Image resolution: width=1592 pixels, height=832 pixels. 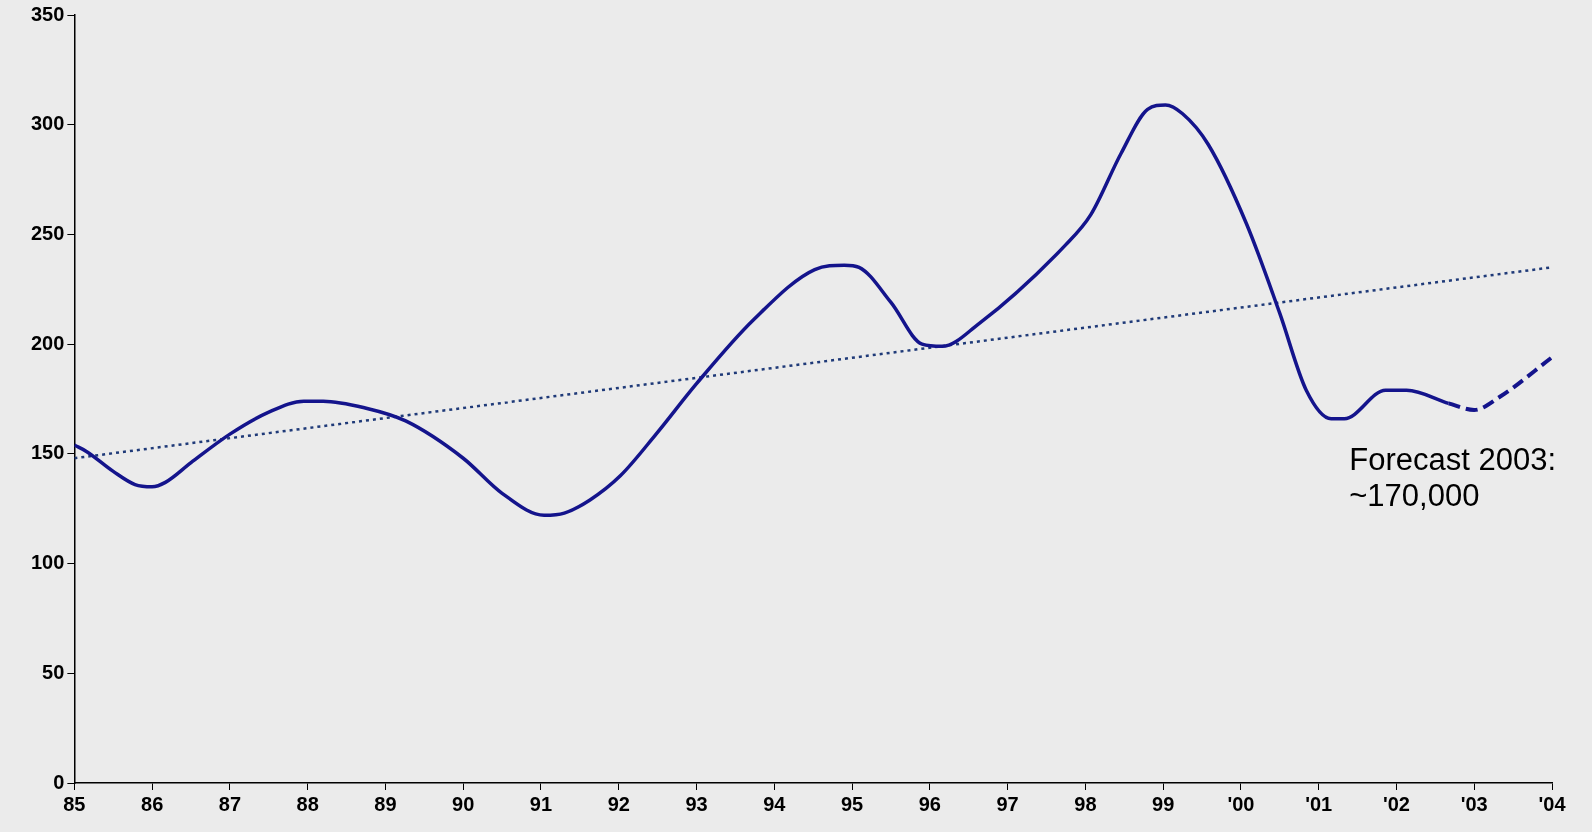 What do you see at coordinates (47, 342) in the screenshot?
I see `y-tick-label: 200` at bounding box center [47, 342].